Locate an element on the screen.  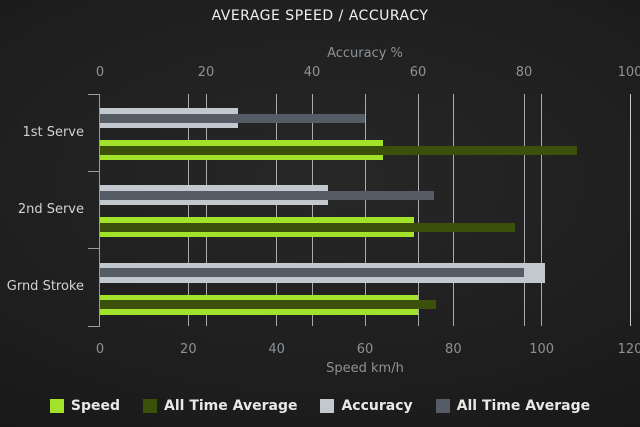
bottom-axis-tick-0: 0 is located at coordinates (100, 349).